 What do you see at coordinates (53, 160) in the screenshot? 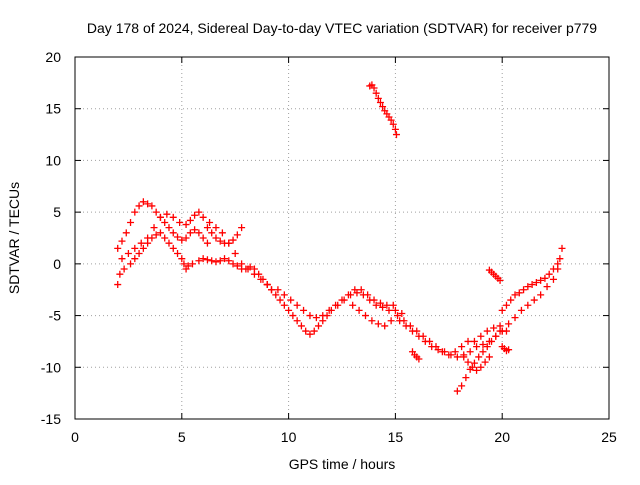
I see `y-tick-label: 10` at bounding box center [53, 160].